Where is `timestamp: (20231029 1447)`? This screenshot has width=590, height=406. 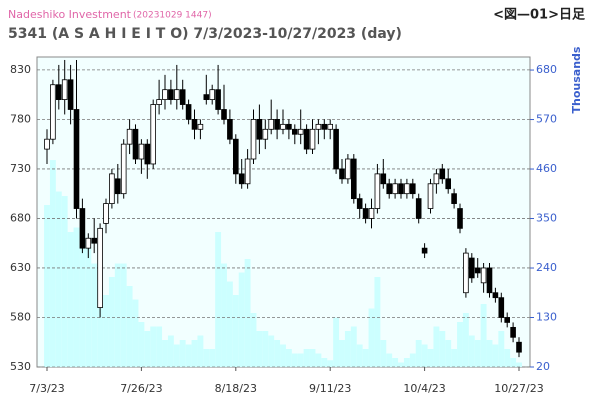
timestamp: (20231029 1447) is located at coordinates (172, 16).